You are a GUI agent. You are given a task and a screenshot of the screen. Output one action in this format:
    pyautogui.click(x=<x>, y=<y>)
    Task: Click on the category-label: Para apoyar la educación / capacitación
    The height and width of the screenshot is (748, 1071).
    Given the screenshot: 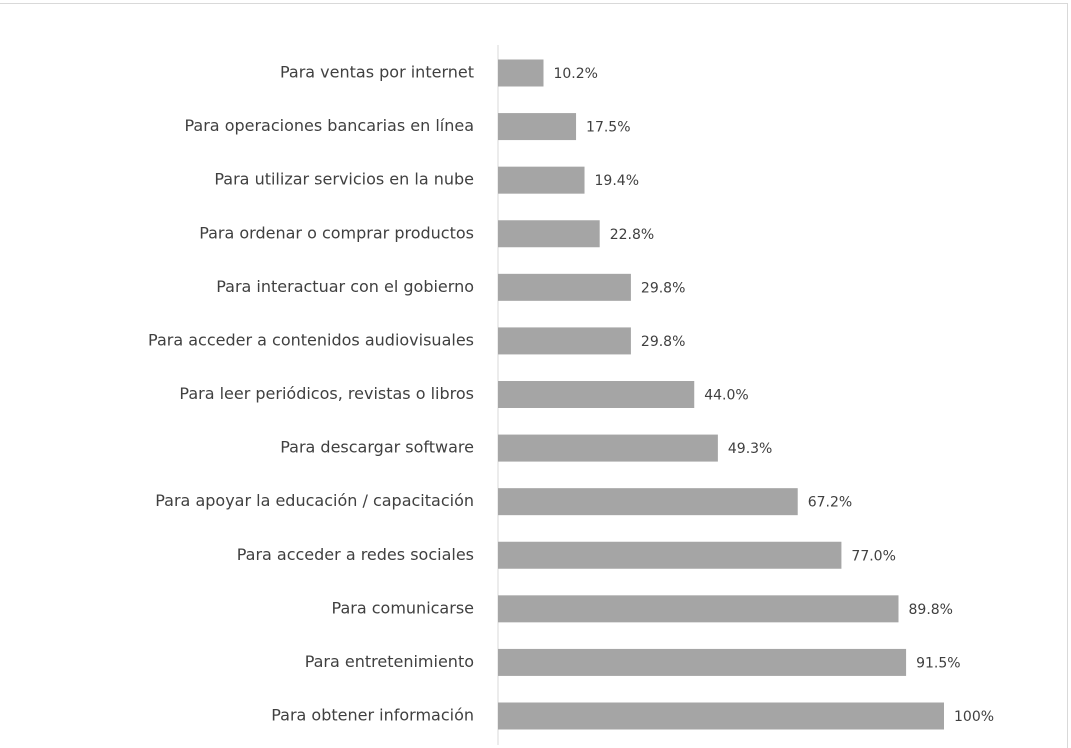 What is the action you would take?
    pyautogui.click(x=314, y=500)
    